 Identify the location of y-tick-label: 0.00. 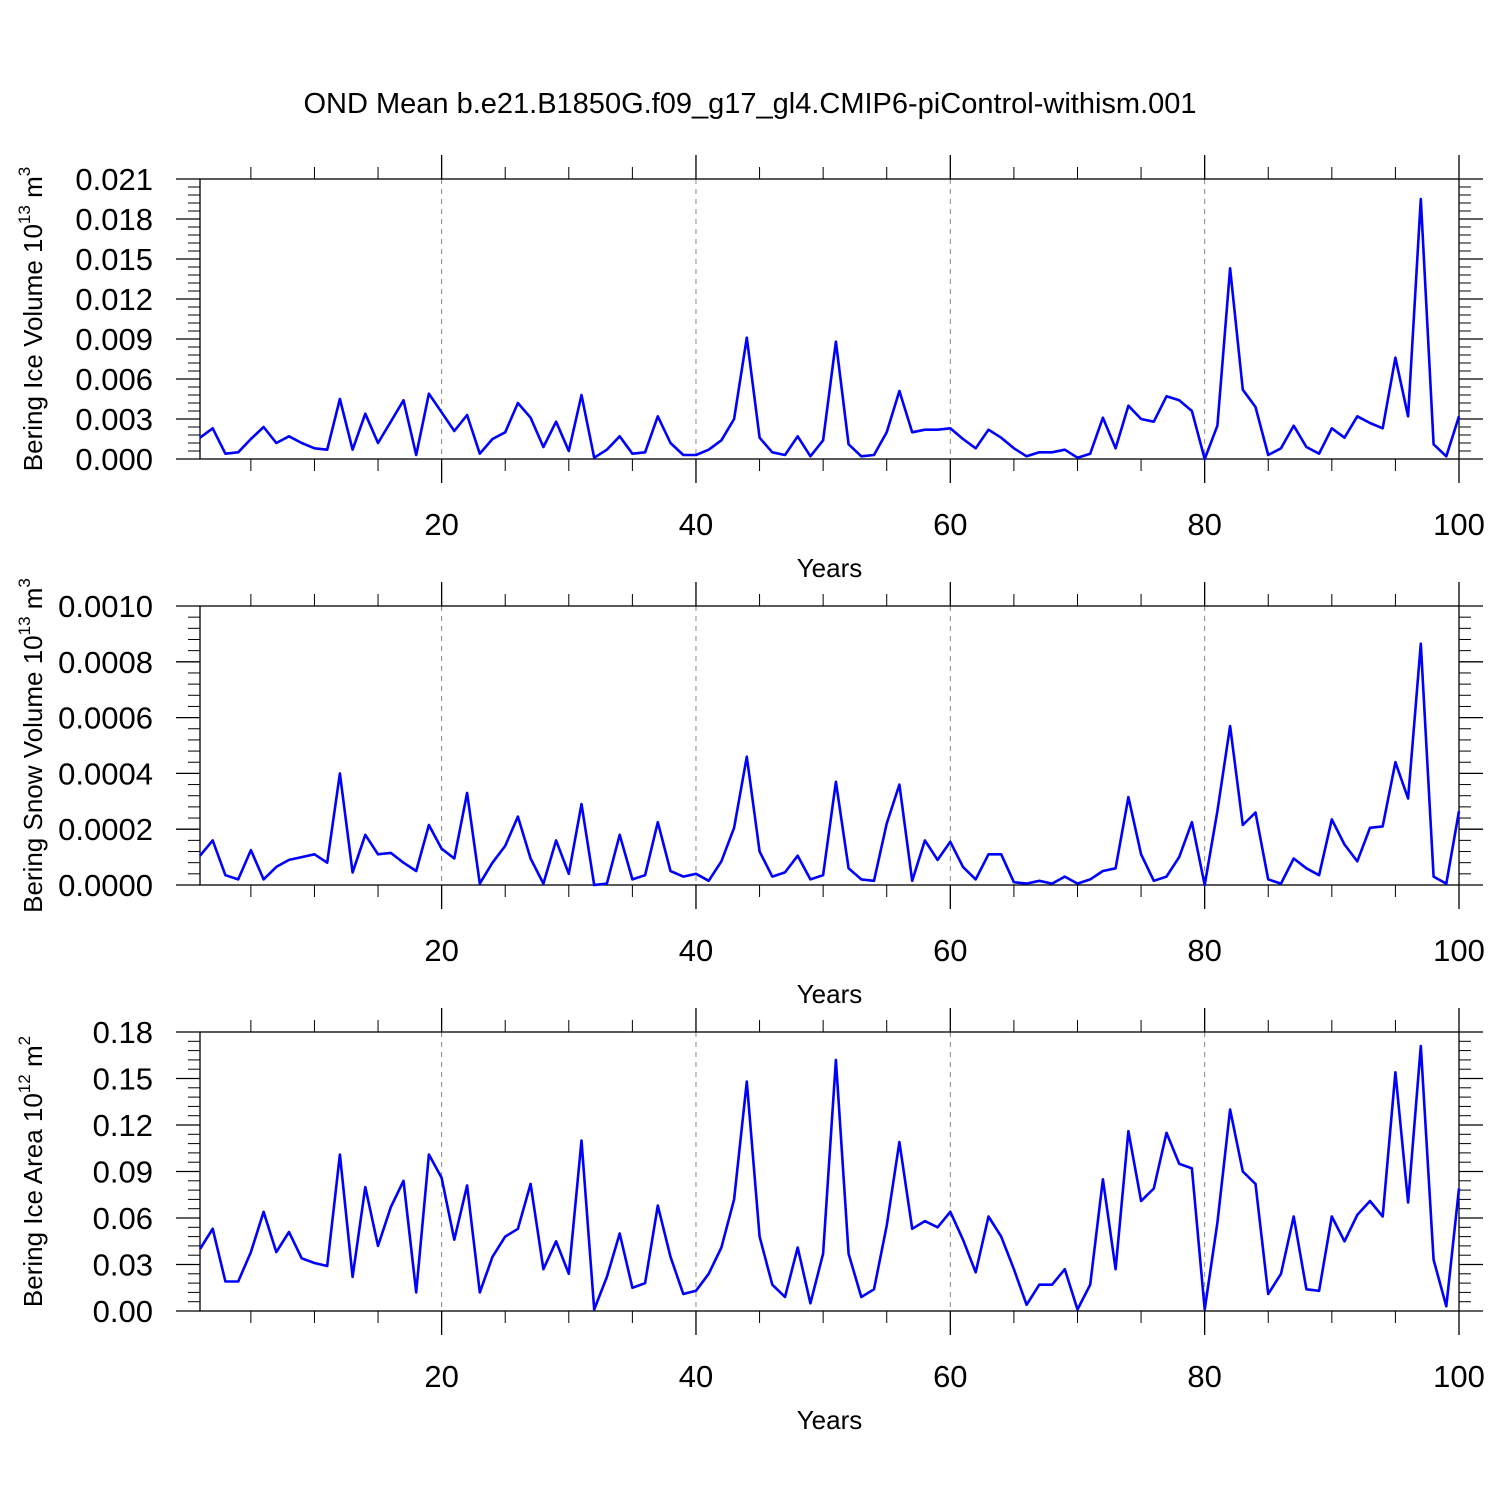
(123, 1311).